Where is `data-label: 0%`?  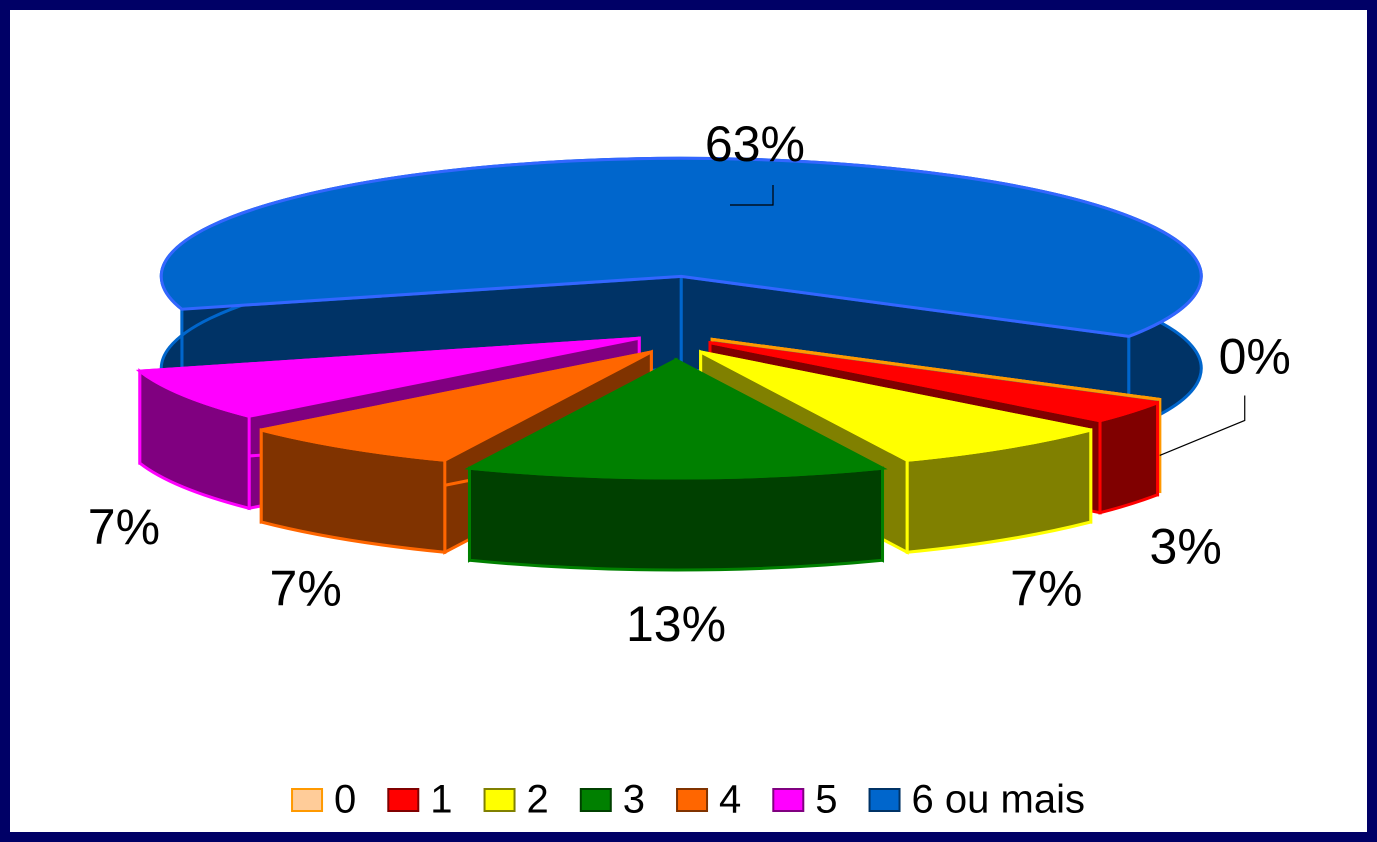 data-label: 0% is located at coordinates (1255, 357).